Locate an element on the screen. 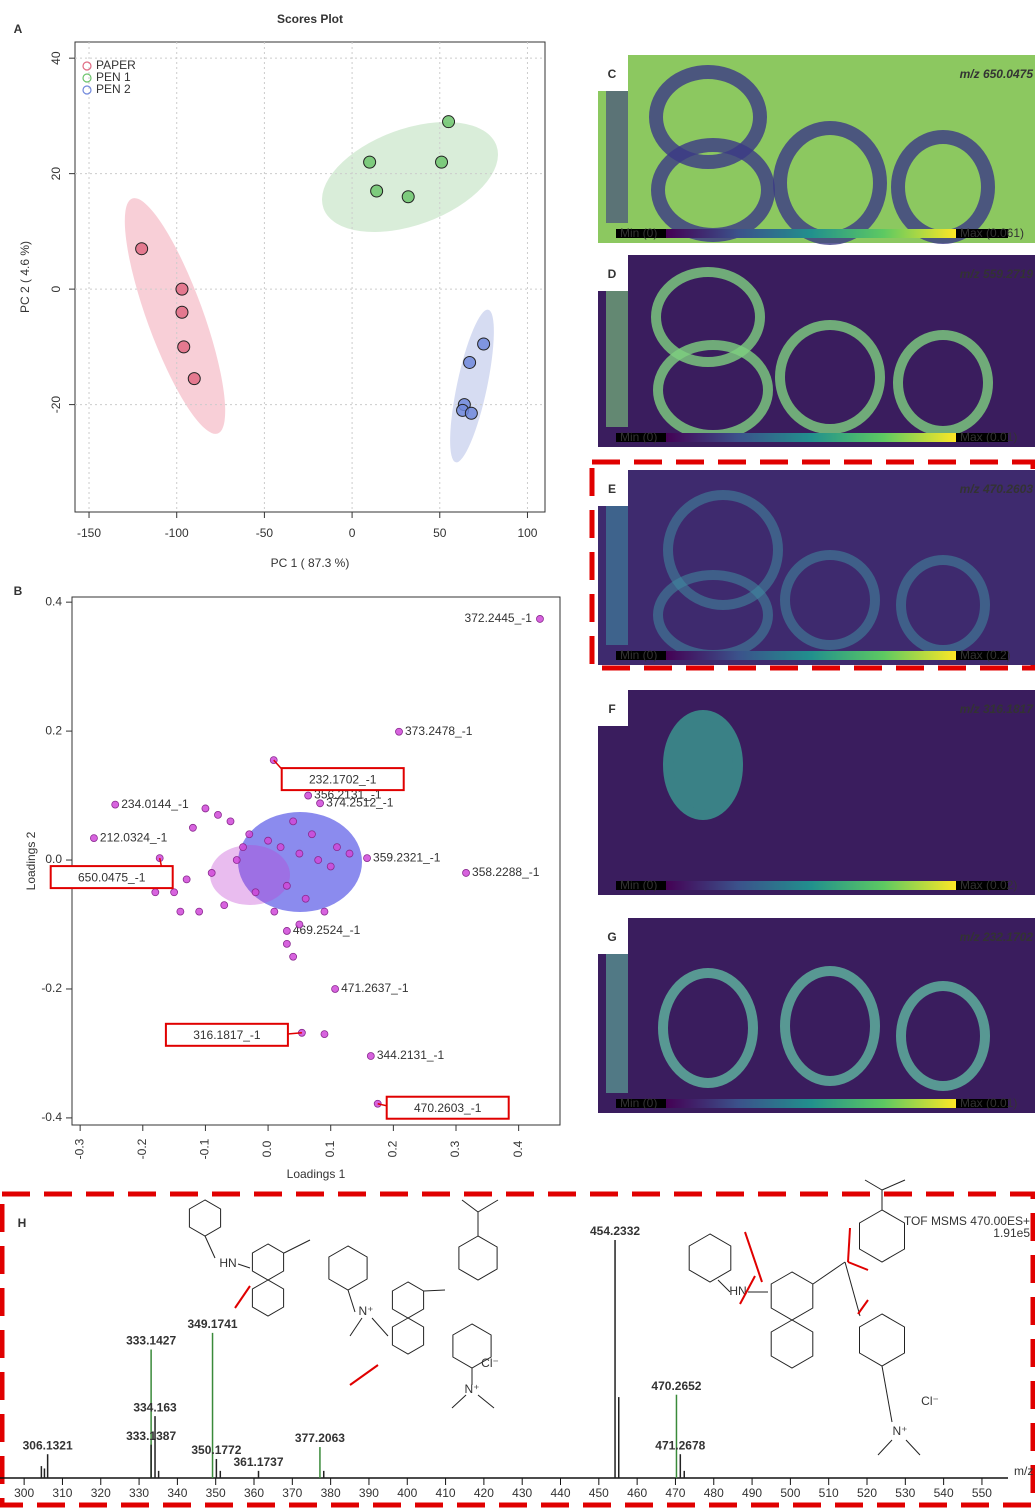  x-tick-label: 390 is located at coordinates (369, 1493).